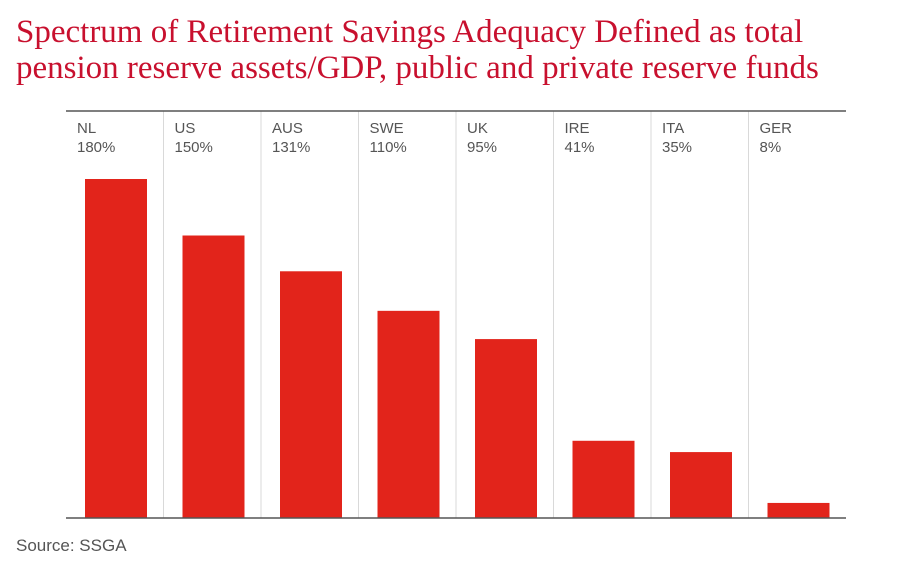 The height and width of the screenshot is (571, 912). I want to click on bar-ire, so click(603, 479).